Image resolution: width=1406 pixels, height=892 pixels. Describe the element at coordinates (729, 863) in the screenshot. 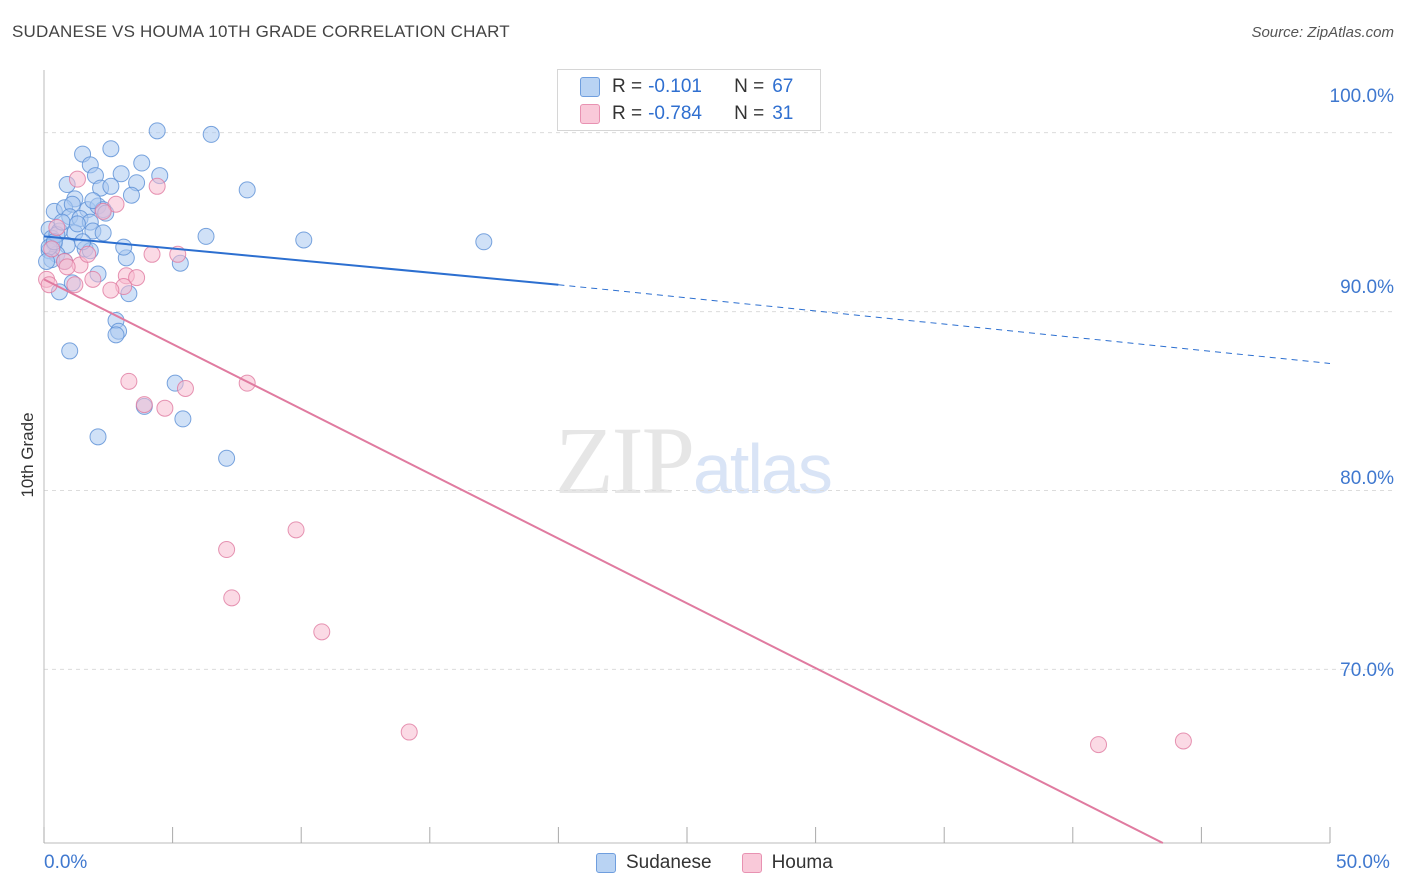

I see `series-legend: Sudanese Houma` at that location.